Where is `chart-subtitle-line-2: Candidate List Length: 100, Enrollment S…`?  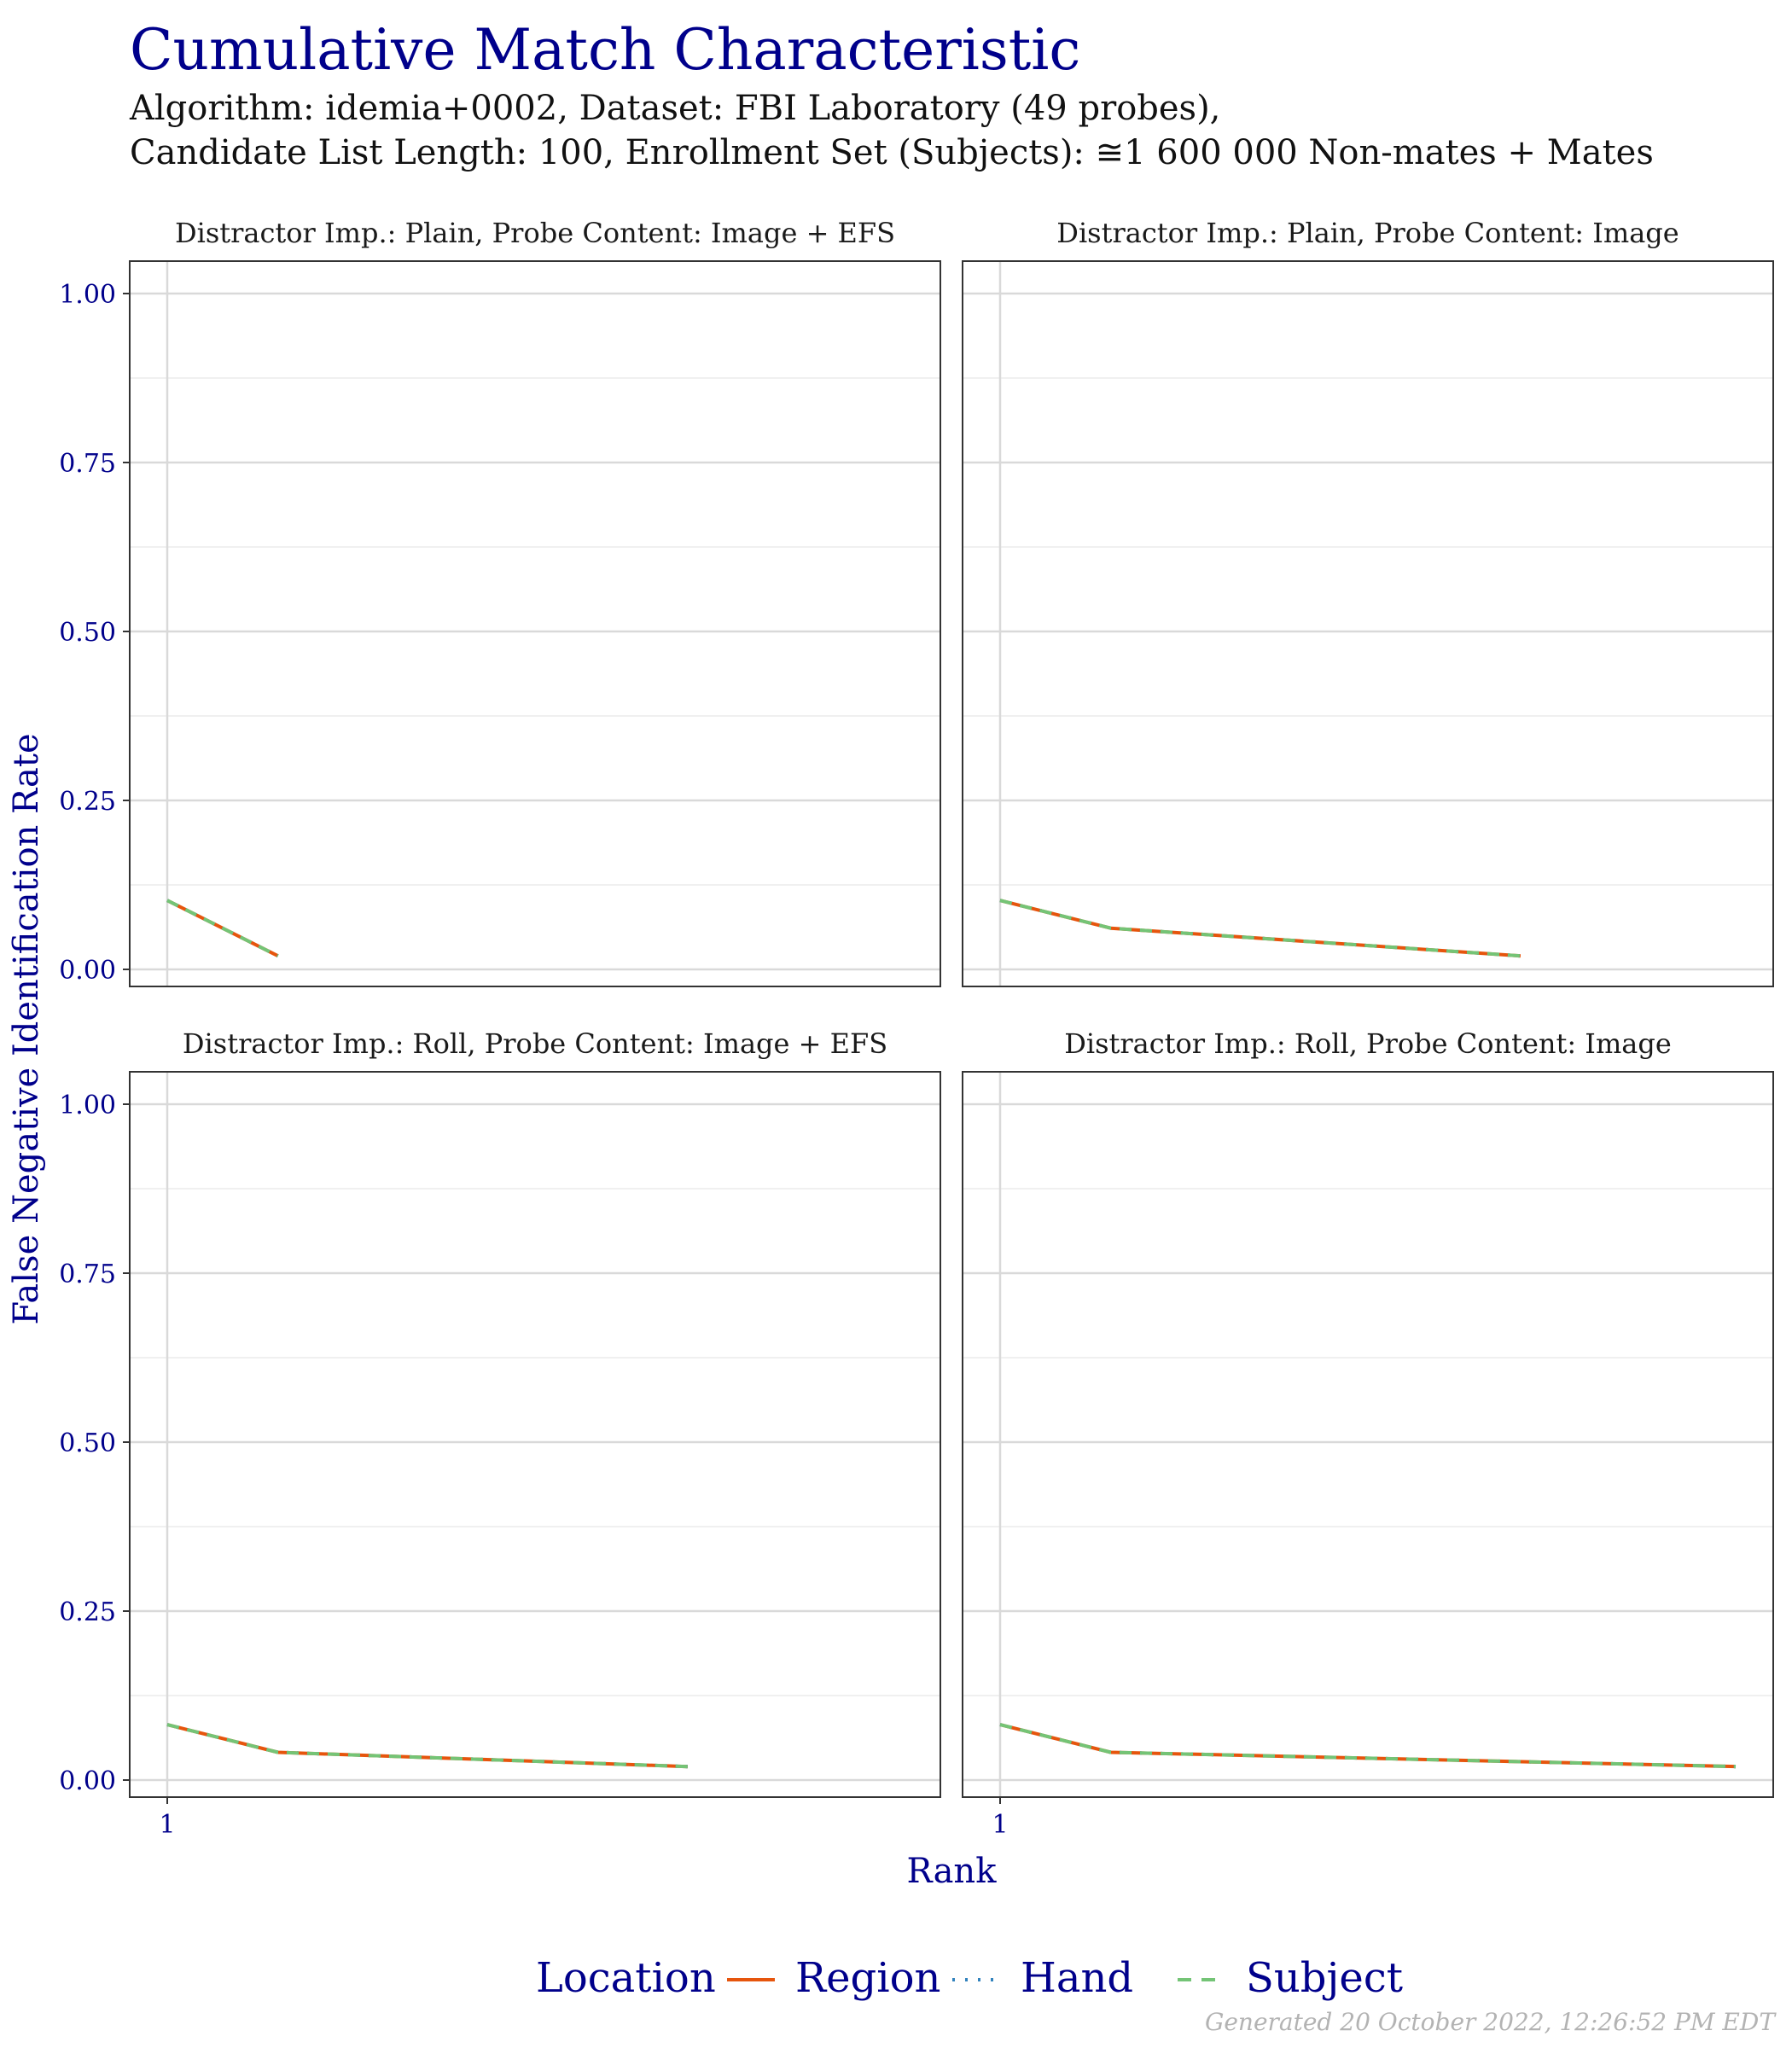
chart-subtitle-line-2: Candidate List Length: 100, Enrollment S… is located at coordinates (892, 152).